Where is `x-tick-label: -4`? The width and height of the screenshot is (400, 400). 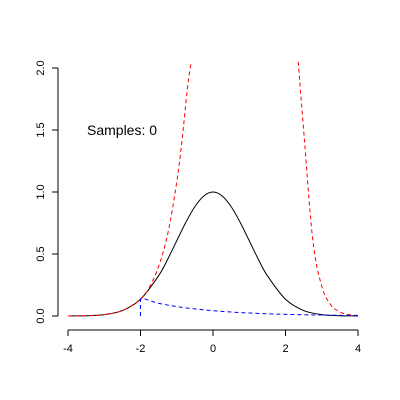 x-tick-label: -4 is located at coordinates (68, 349).